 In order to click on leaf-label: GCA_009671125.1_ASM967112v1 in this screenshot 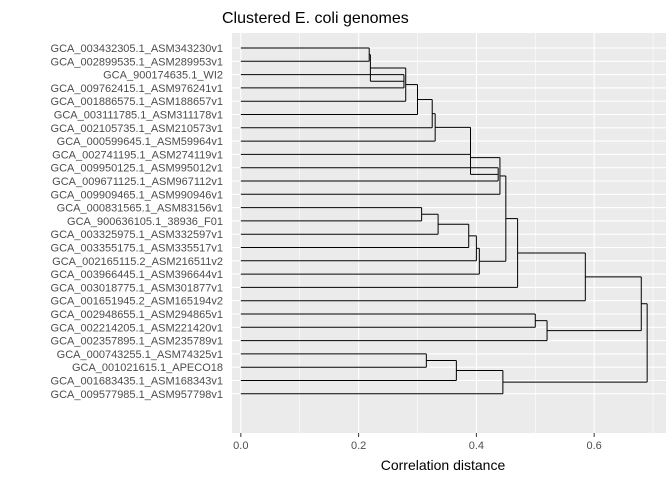, I will do `click(137, 182)`.